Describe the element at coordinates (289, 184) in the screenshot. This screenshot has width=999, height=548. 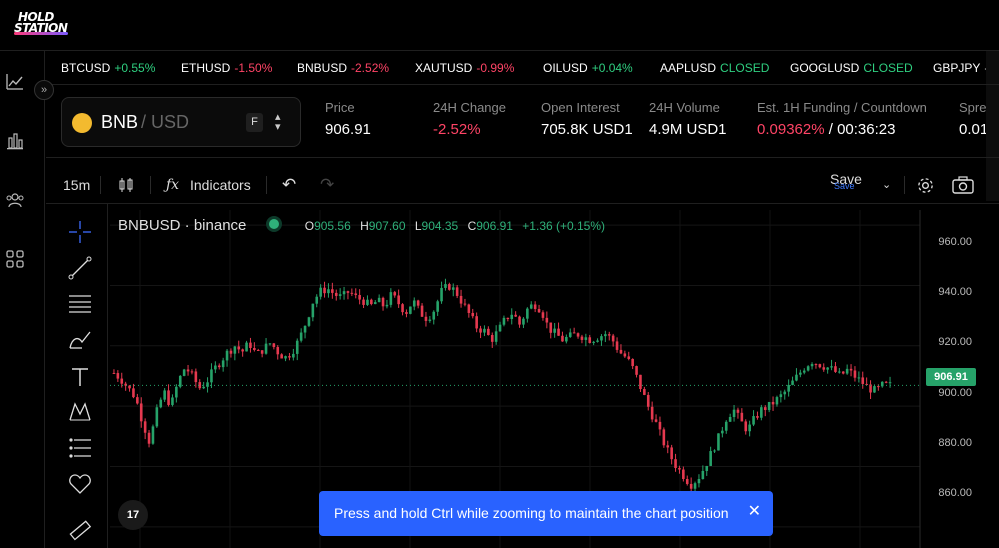
I see `undo-icon: ↶` at that location.